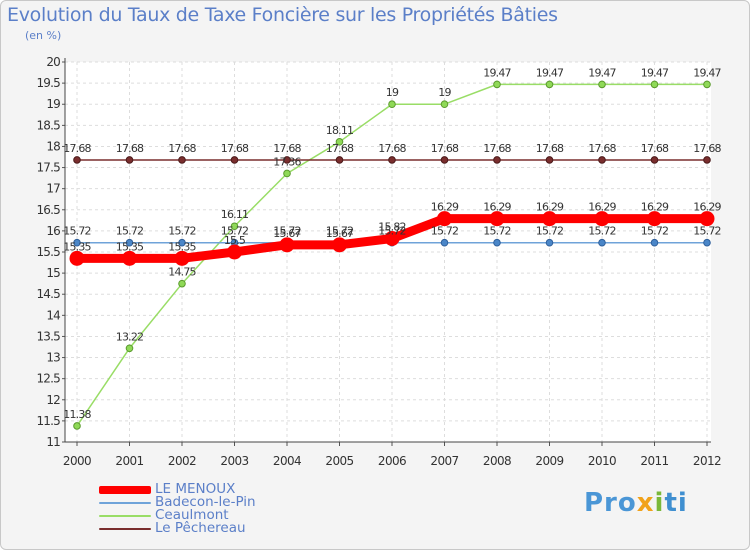  Describe the element at coordinates (48, 379) in the screenshot. I see `y-tick-label: 12.5` at that location.